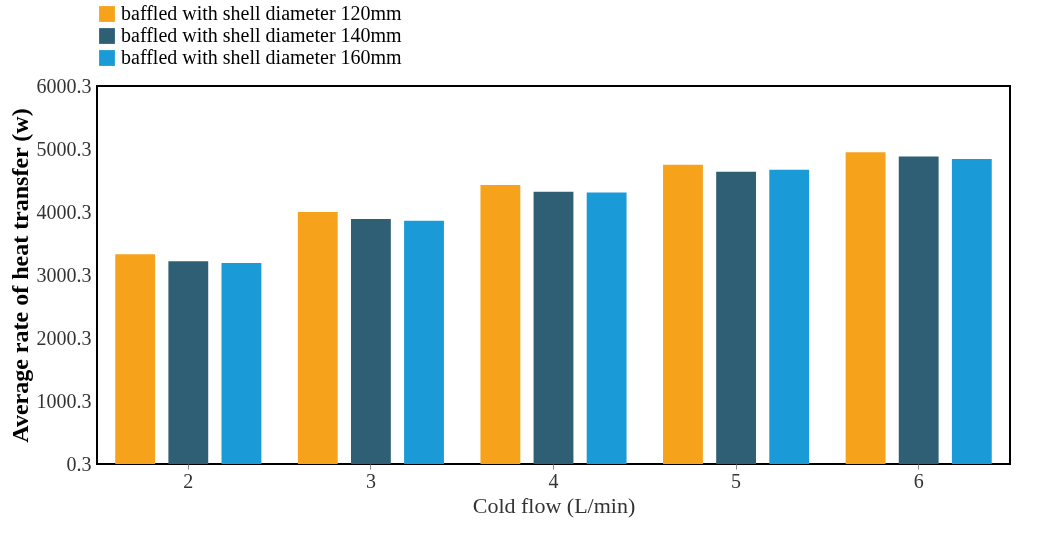  I want to click on x-axis-title: Cold flow (L/min), so click(554, 505).